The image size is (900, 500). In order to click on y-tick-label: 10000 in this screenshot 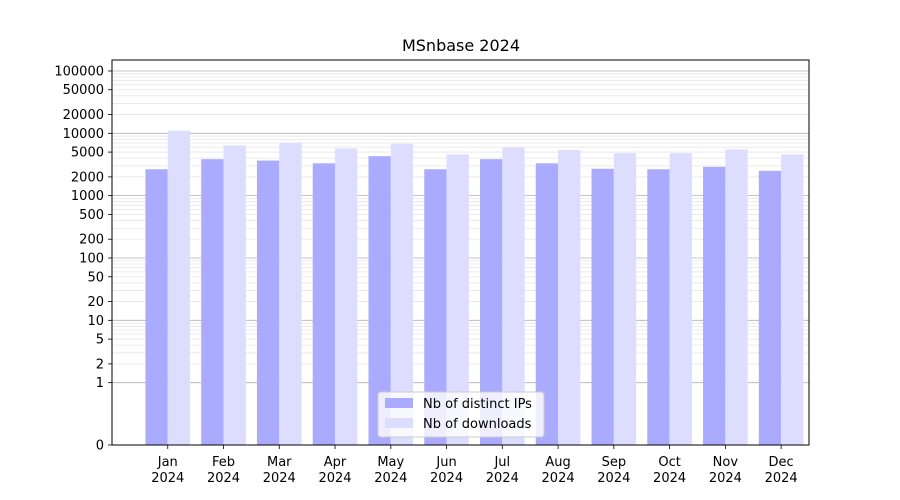, I will do `click(83, 134)`.